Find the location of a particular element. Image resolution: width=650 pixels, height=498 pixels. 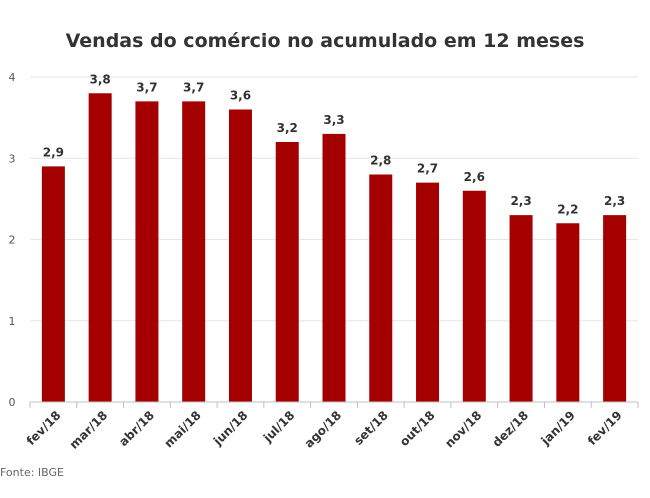

y-tick-label: 0 is located at coordinates (12, 402).